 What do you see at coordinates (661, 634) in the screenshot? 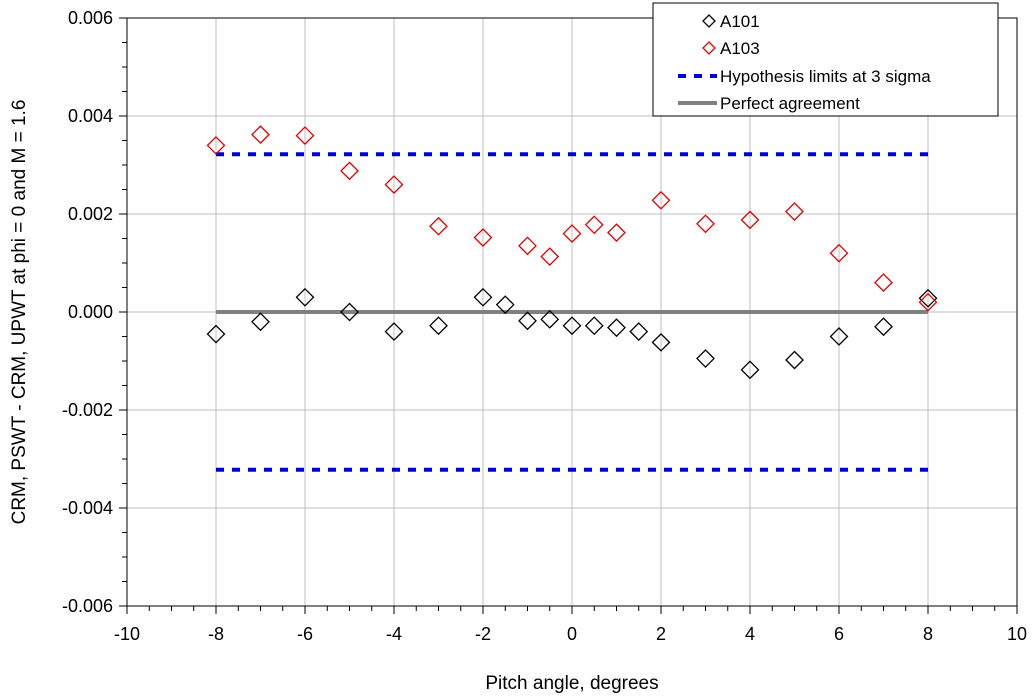
I see `x-tick-label: 2` at bounding box center [661, 634].